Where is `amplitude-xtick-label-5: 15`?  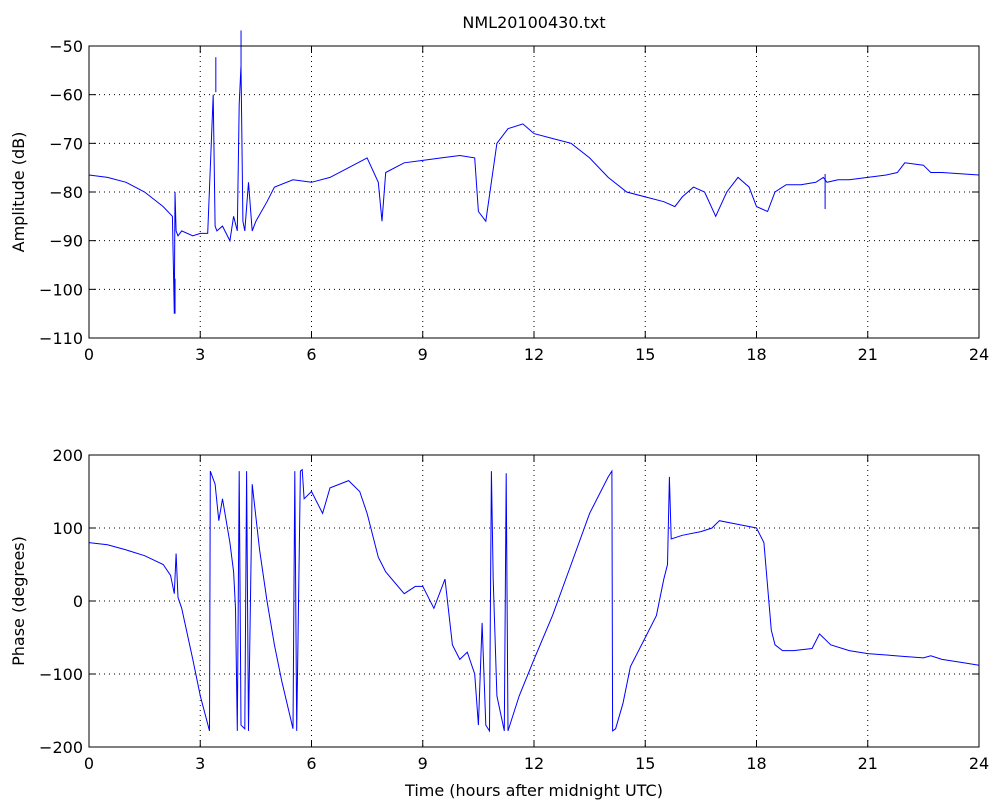
amplitude-xtick-label-5: 15 is located at coordinates (645, 354).